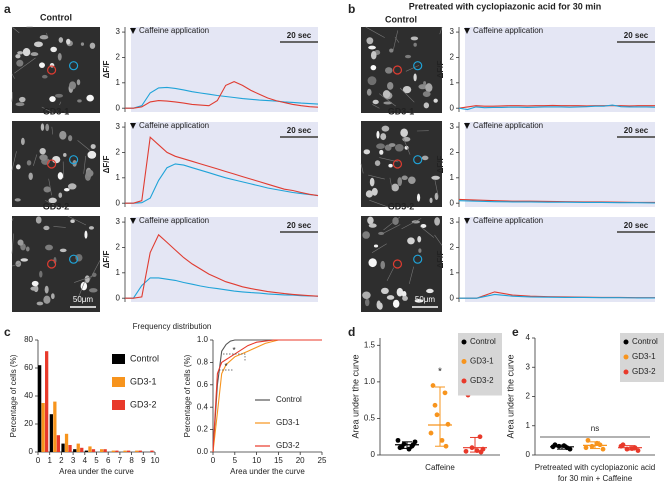 The height and width of the screenshot is (484, 668). I want to click on y-tick-label: 60, so click(28, 367).